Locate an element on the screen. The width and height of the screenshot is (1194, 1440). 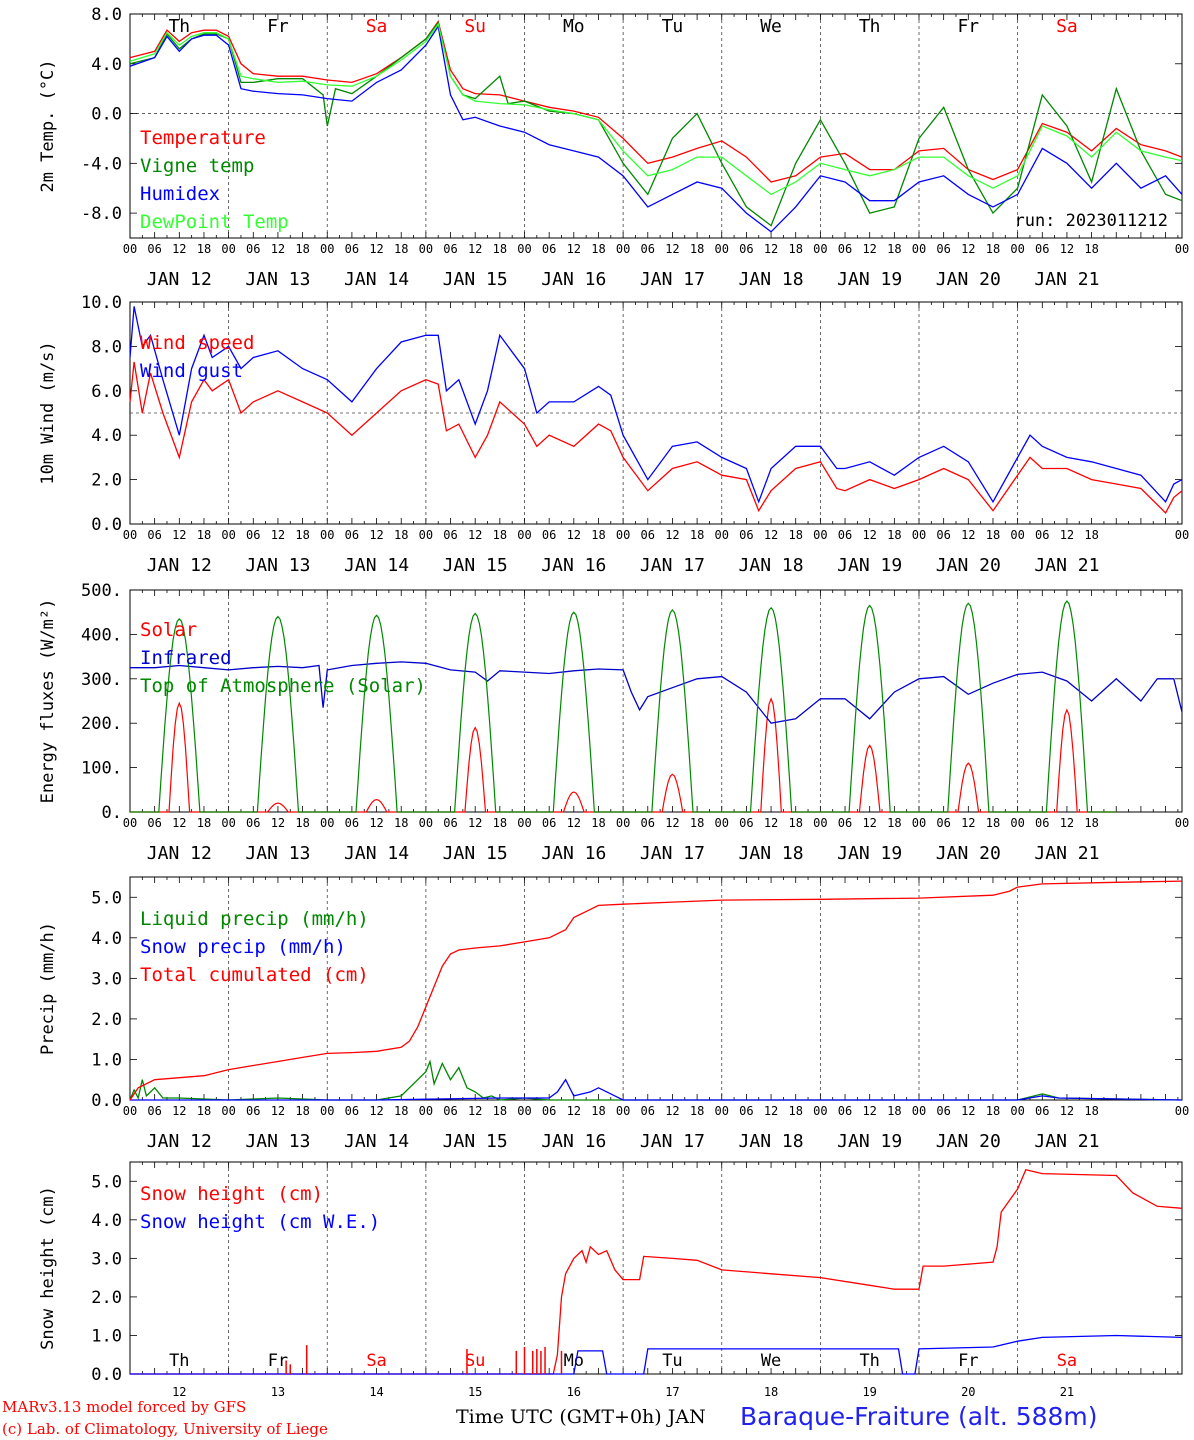
legend-entry: Wind speed is located at coordinates (197, 343).